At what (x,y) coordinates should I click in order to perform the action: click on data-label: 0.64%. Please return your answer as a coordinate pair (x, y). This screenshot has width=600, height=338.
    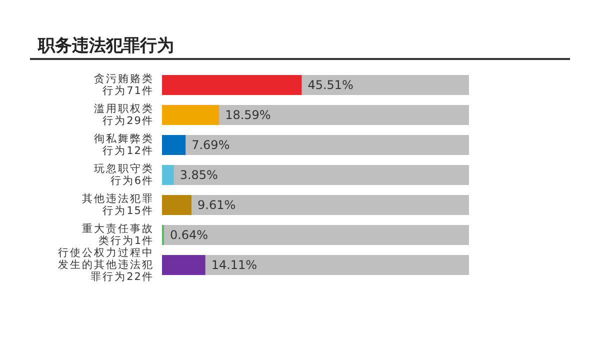
    Looking at the image, I should click on (189, 235).